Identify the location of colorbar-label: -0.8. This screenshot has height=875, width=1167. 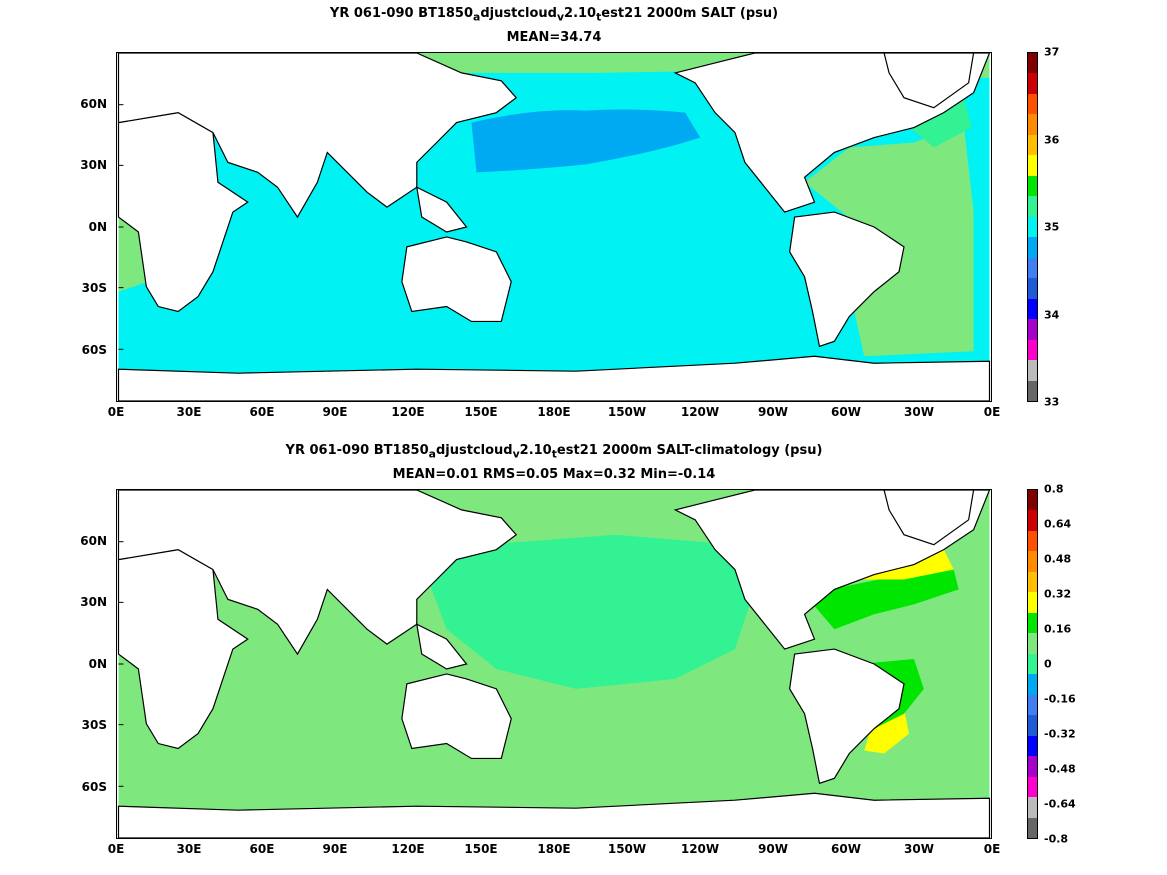
(1056, 839).